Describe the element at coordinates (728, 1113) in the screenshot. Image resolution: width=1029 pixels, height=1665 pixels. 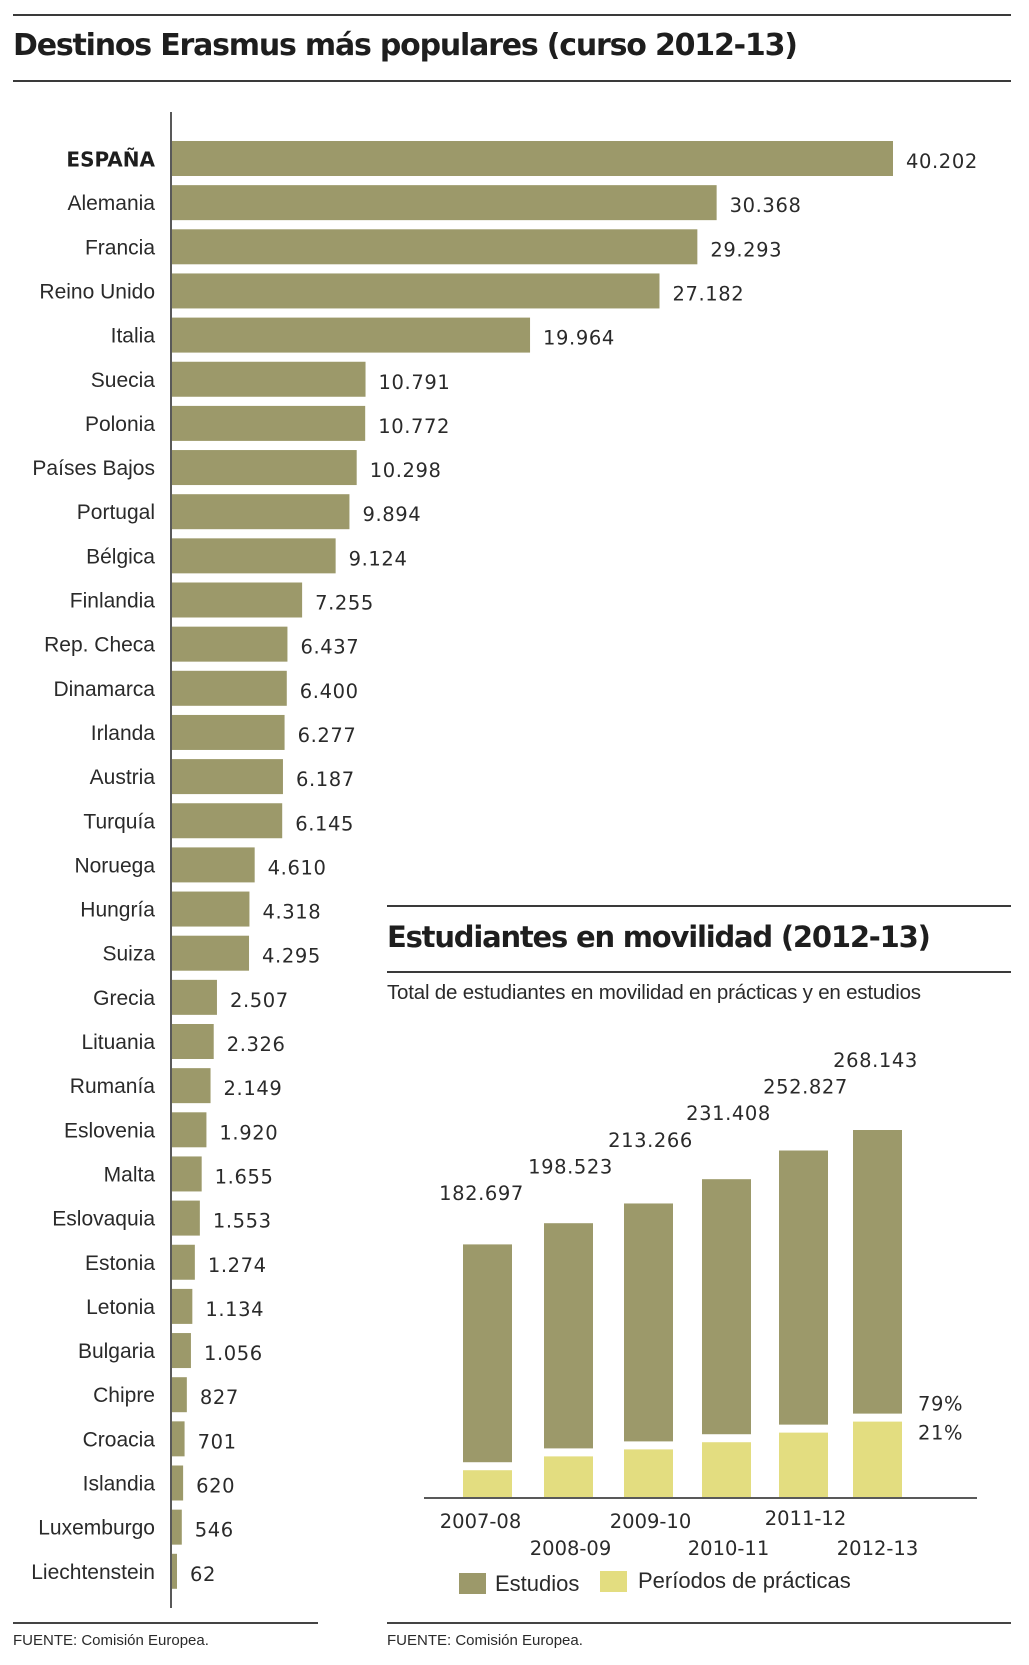
I see `total-label: 231.408` at that location.